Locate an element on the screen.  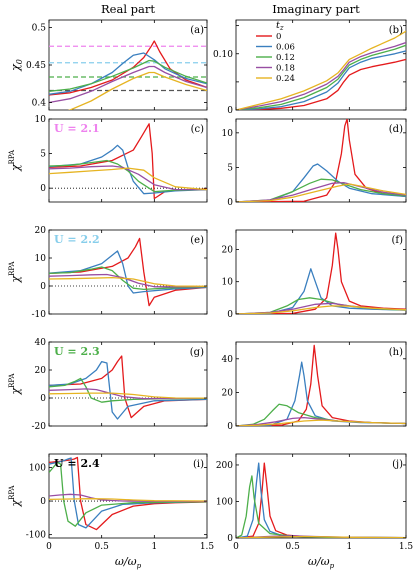
panel-f: 0 10 20 (f) is located at coordinates (314, 274).